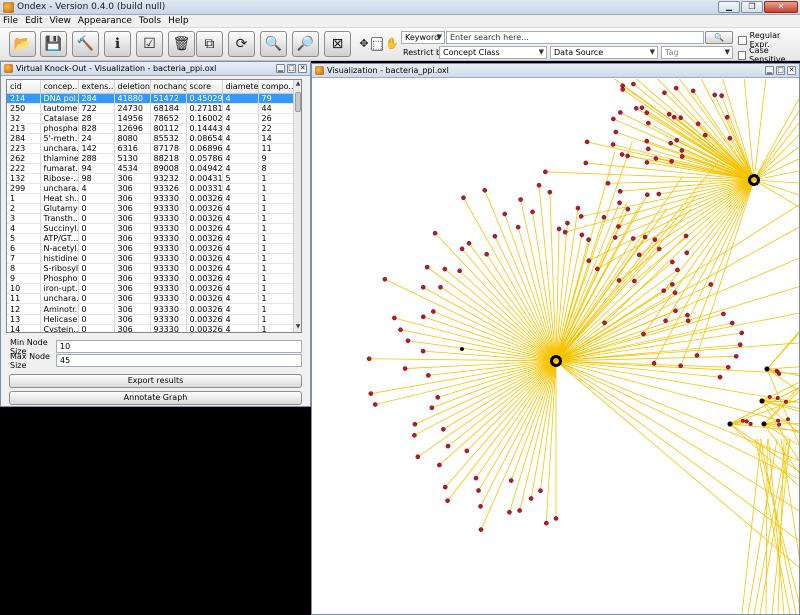  I want to click on column-header: diameter, so click(240, 87).